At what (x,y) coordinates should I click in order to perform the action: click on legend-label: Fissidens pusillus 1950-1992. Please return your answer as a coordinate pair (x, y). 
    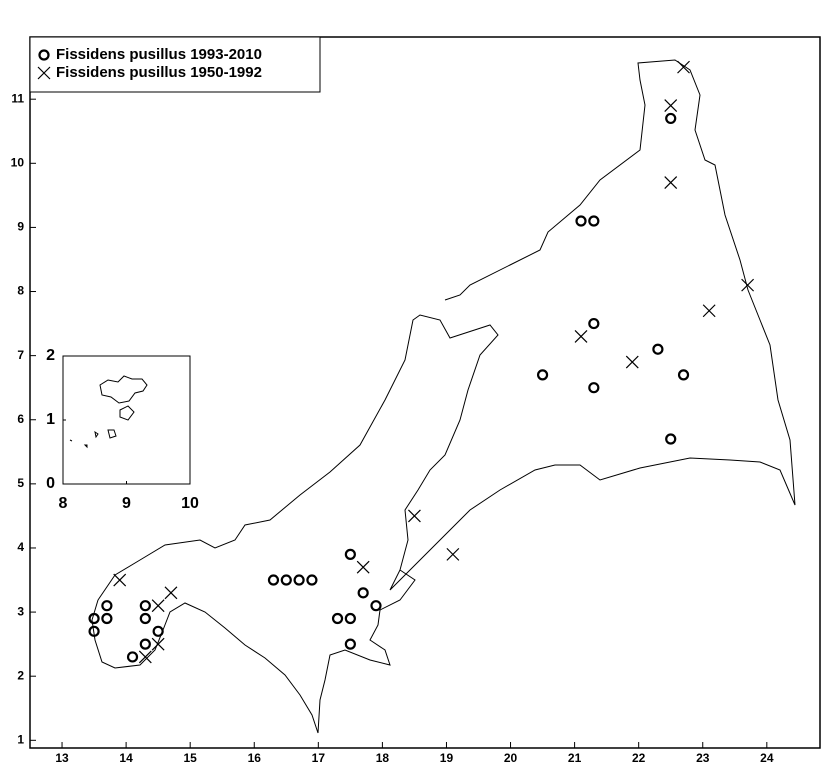
    Looking at the image, I should click on (159, 72).